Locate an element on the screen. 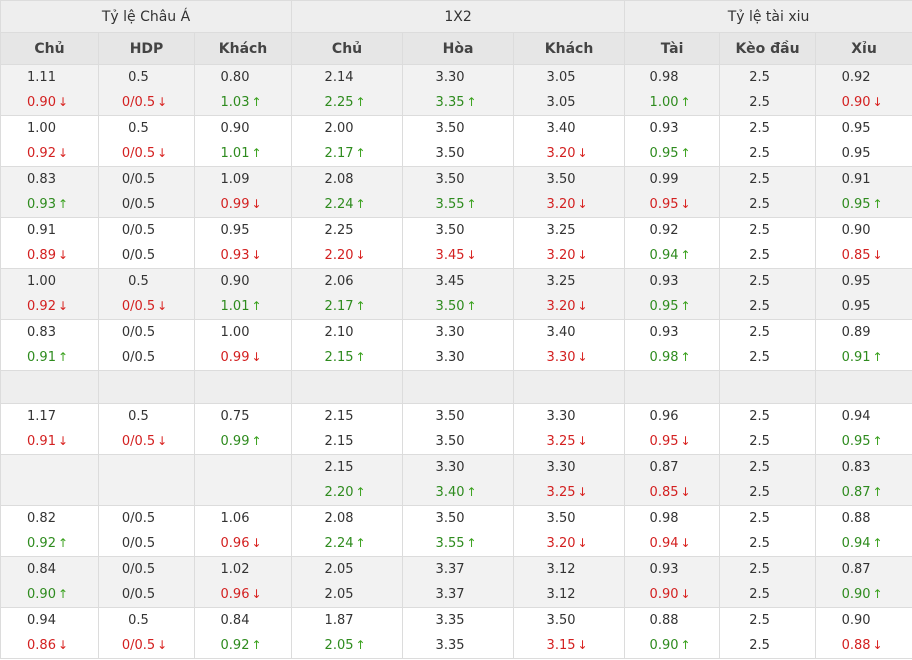  odds-cell: 2.06↑ 2.17↑ is located at coordinates (347, 294).